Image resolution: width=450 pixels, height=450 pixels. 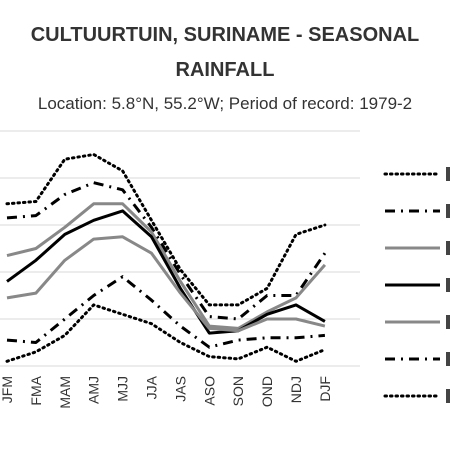 I want to click on x-tick-label: JAS, so click(x=180, y=389).